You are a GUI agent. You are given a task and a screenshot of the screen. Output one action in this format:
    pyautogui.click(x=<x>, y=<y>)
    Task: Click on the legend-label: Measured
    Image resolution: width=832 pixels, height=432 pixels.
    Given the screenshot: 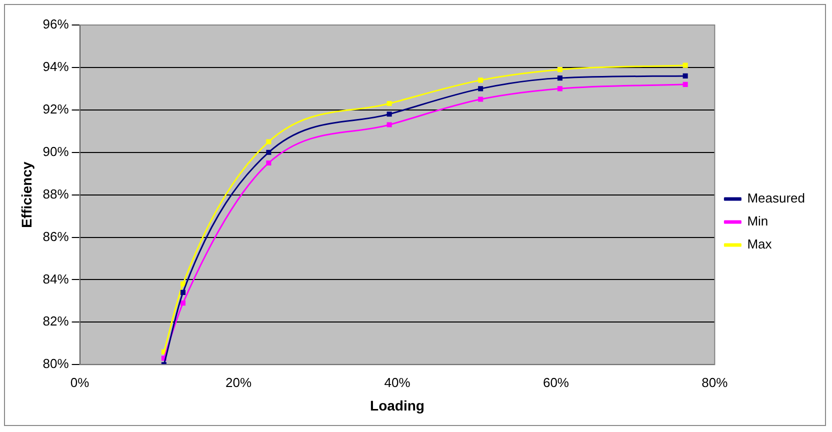 What is the action you would take?
    pyautogui.click(x=776, y=198)
    